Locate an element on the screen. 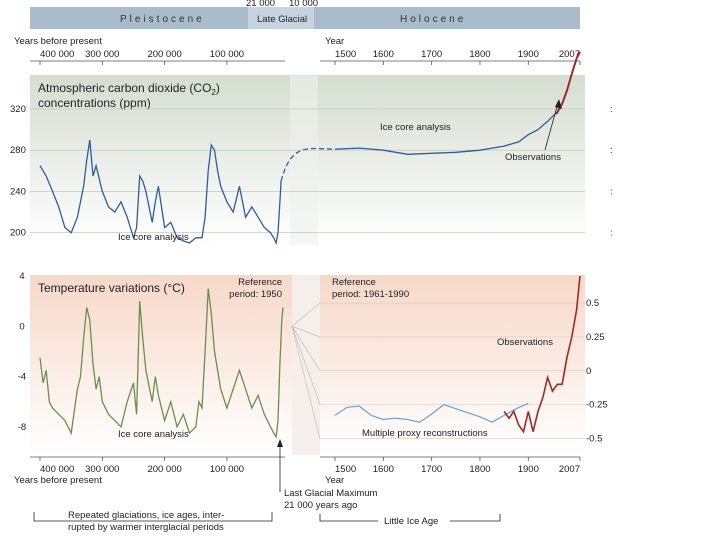  co2-observations-line is located at coordinates (568, 83).